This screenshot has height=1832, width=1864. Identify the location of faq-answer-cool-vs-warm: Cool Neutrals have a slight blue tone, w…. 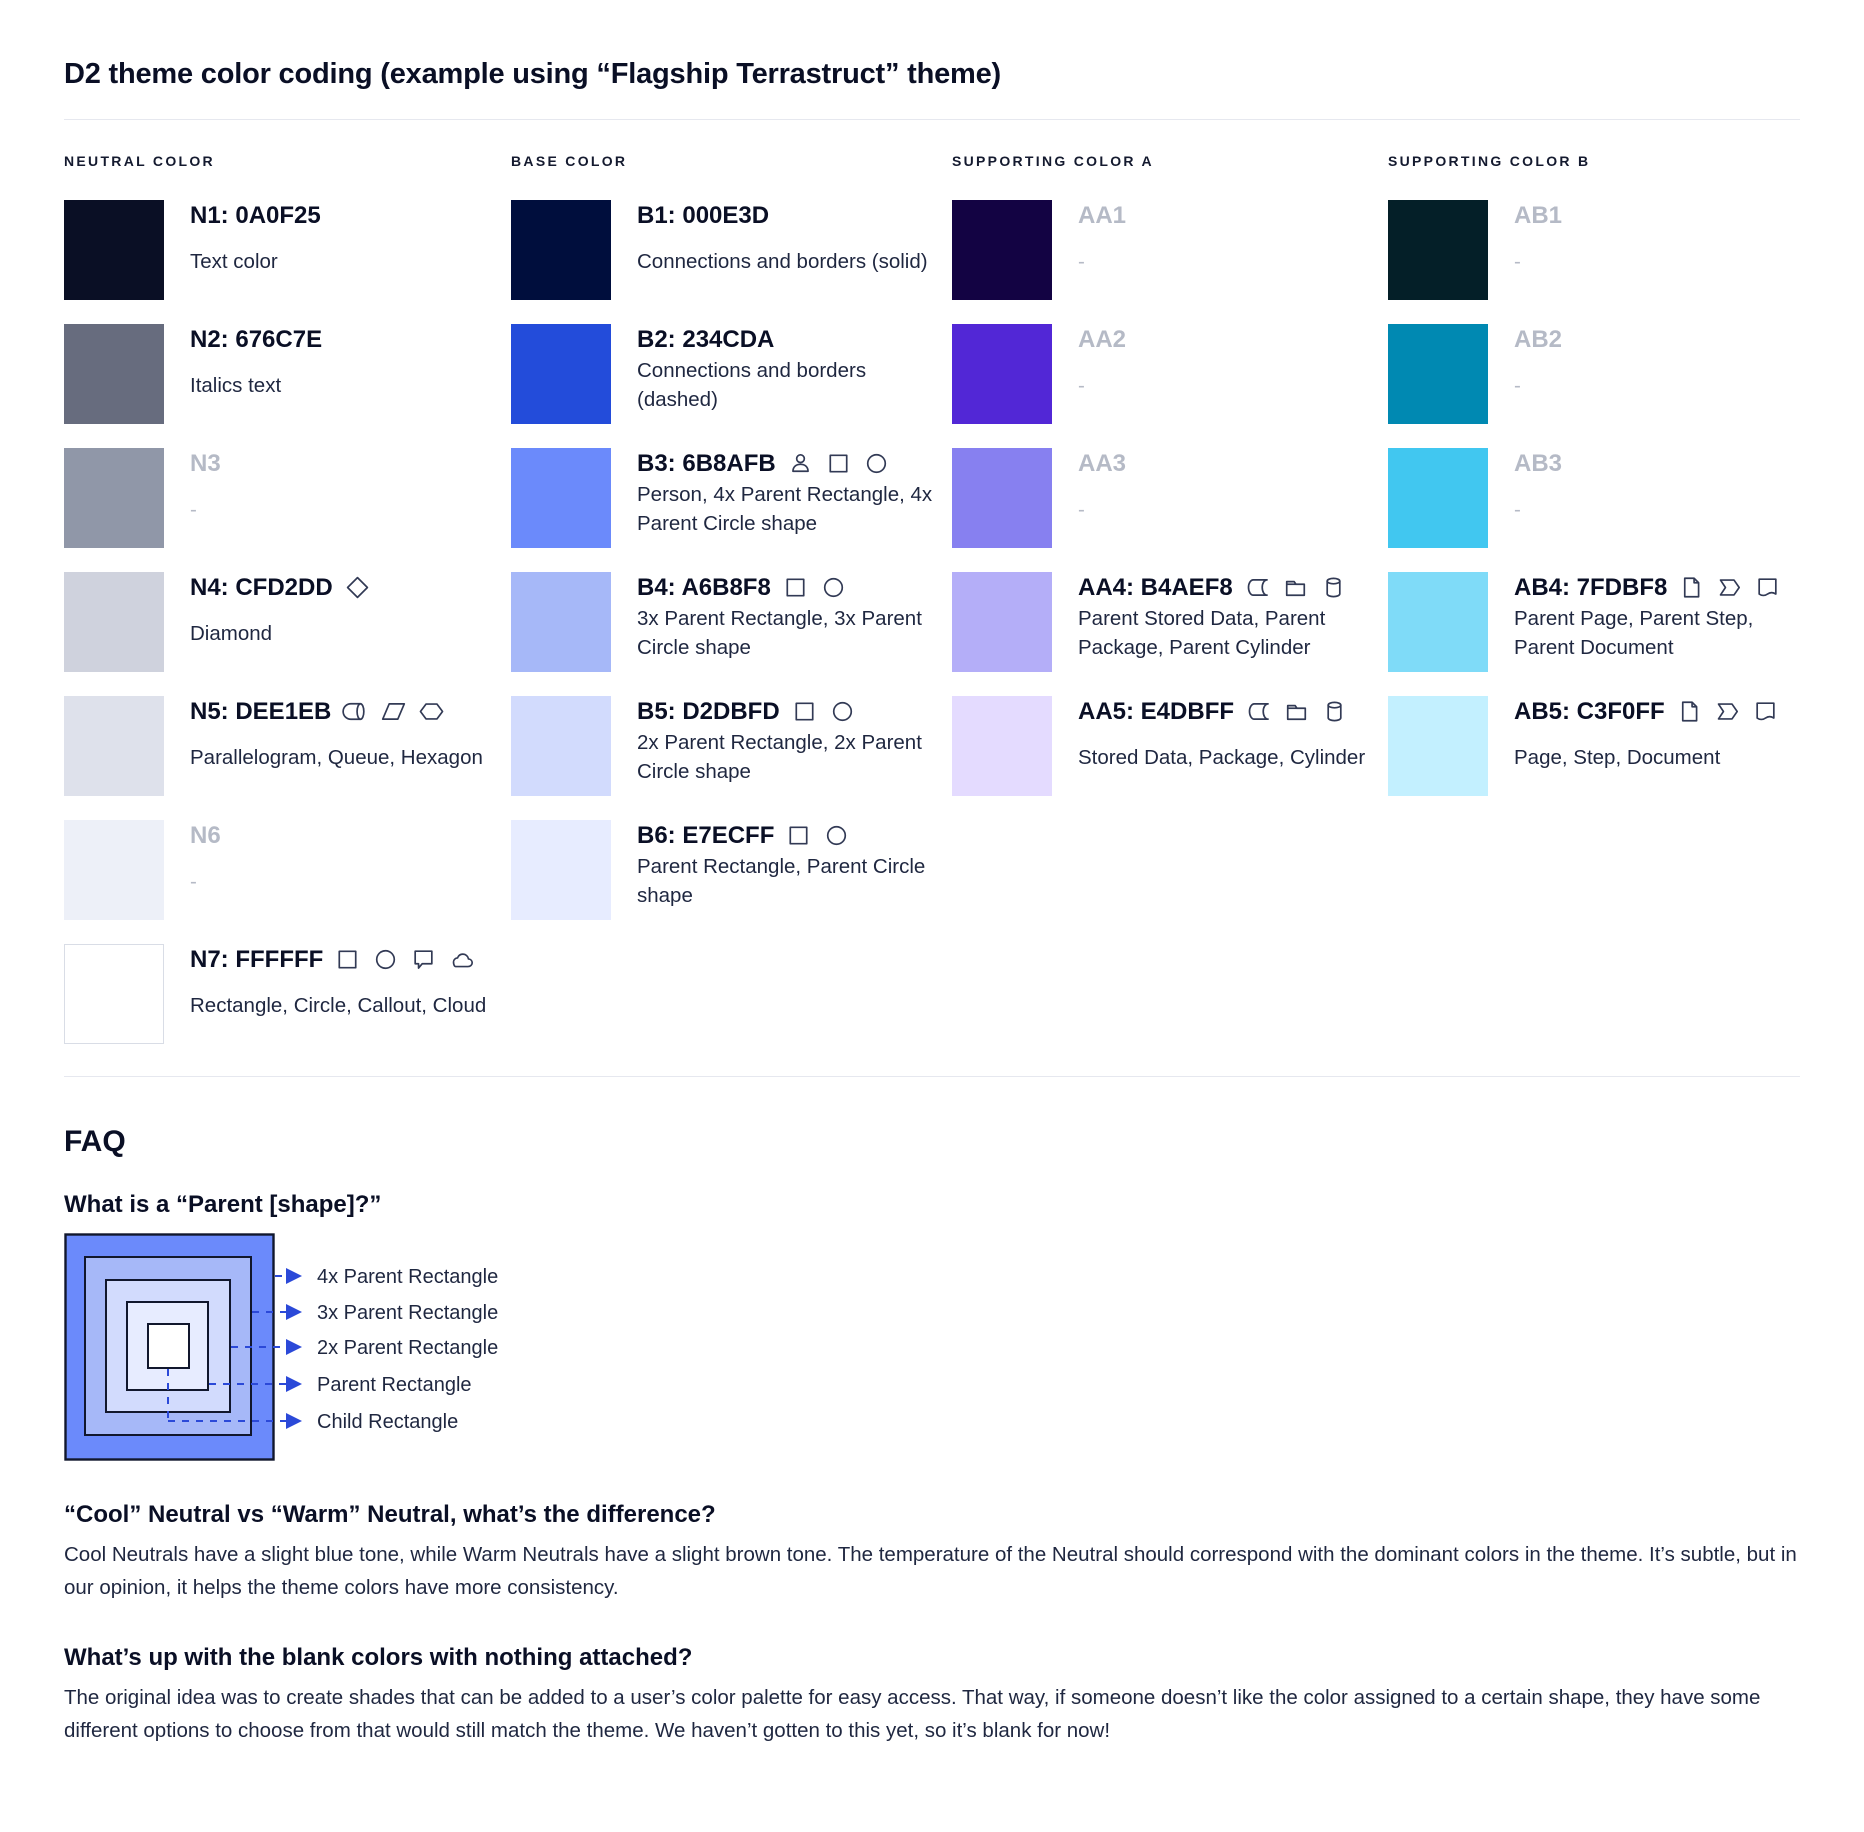
(930, 1571).